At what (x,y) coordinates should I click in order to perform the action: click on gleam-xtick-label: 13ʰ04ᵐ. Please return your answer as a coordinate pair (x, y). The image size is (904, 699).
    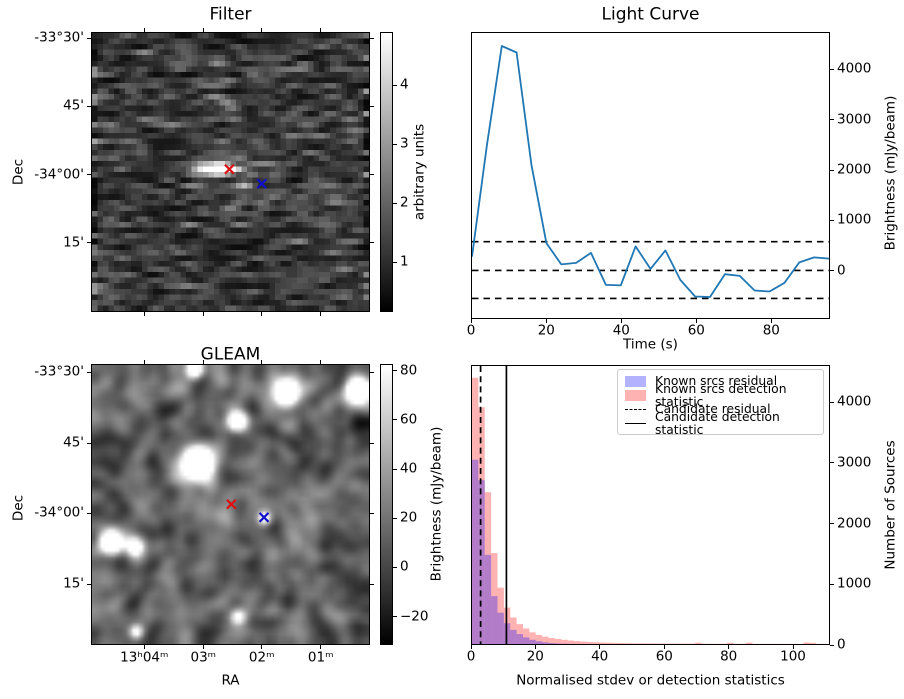
    Looking at the image, I should click on (144, 657).